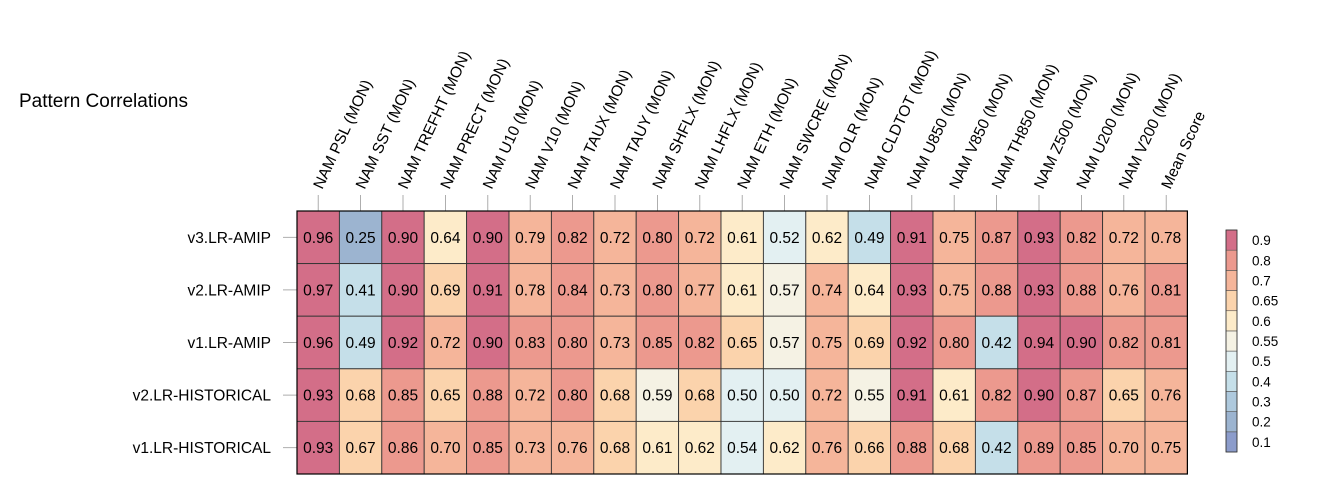 The height and width of the screenshot is (494, 1329). I want to click on colorbar-legend: 0.1 0.2 0.3 0.4 0.5 0.55 0.6 0.65 0.7 0.8 0.9, so click(1251, 341).